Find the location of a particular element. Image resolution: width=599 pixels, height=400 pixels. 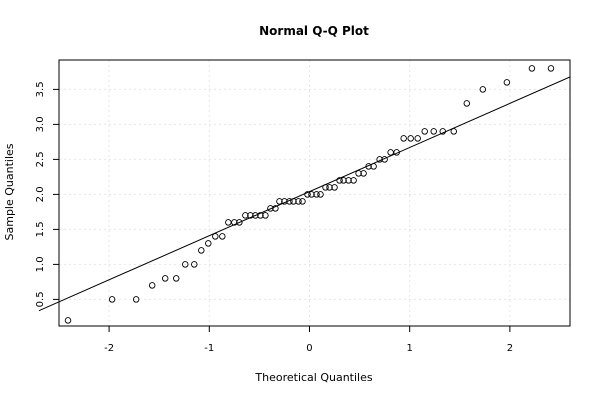

y-tick-label: 3.0 is located at coordinates (40, 124).